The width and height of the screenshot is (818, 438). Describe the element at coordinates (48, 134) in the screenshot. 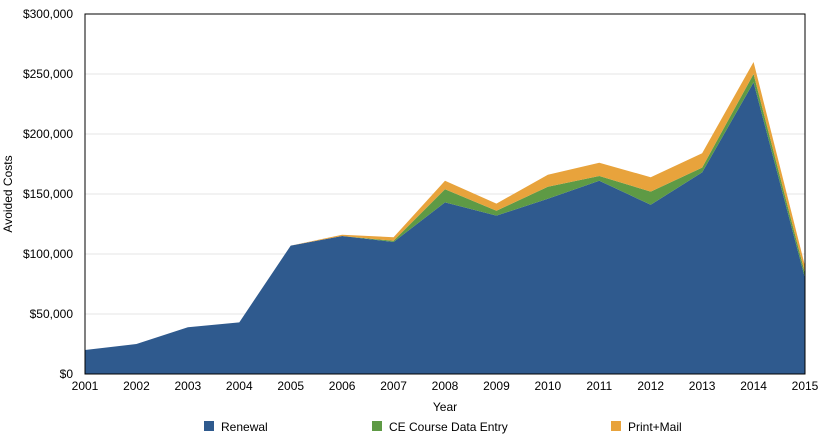

I see `y-tick-label: $200,000` at that location.